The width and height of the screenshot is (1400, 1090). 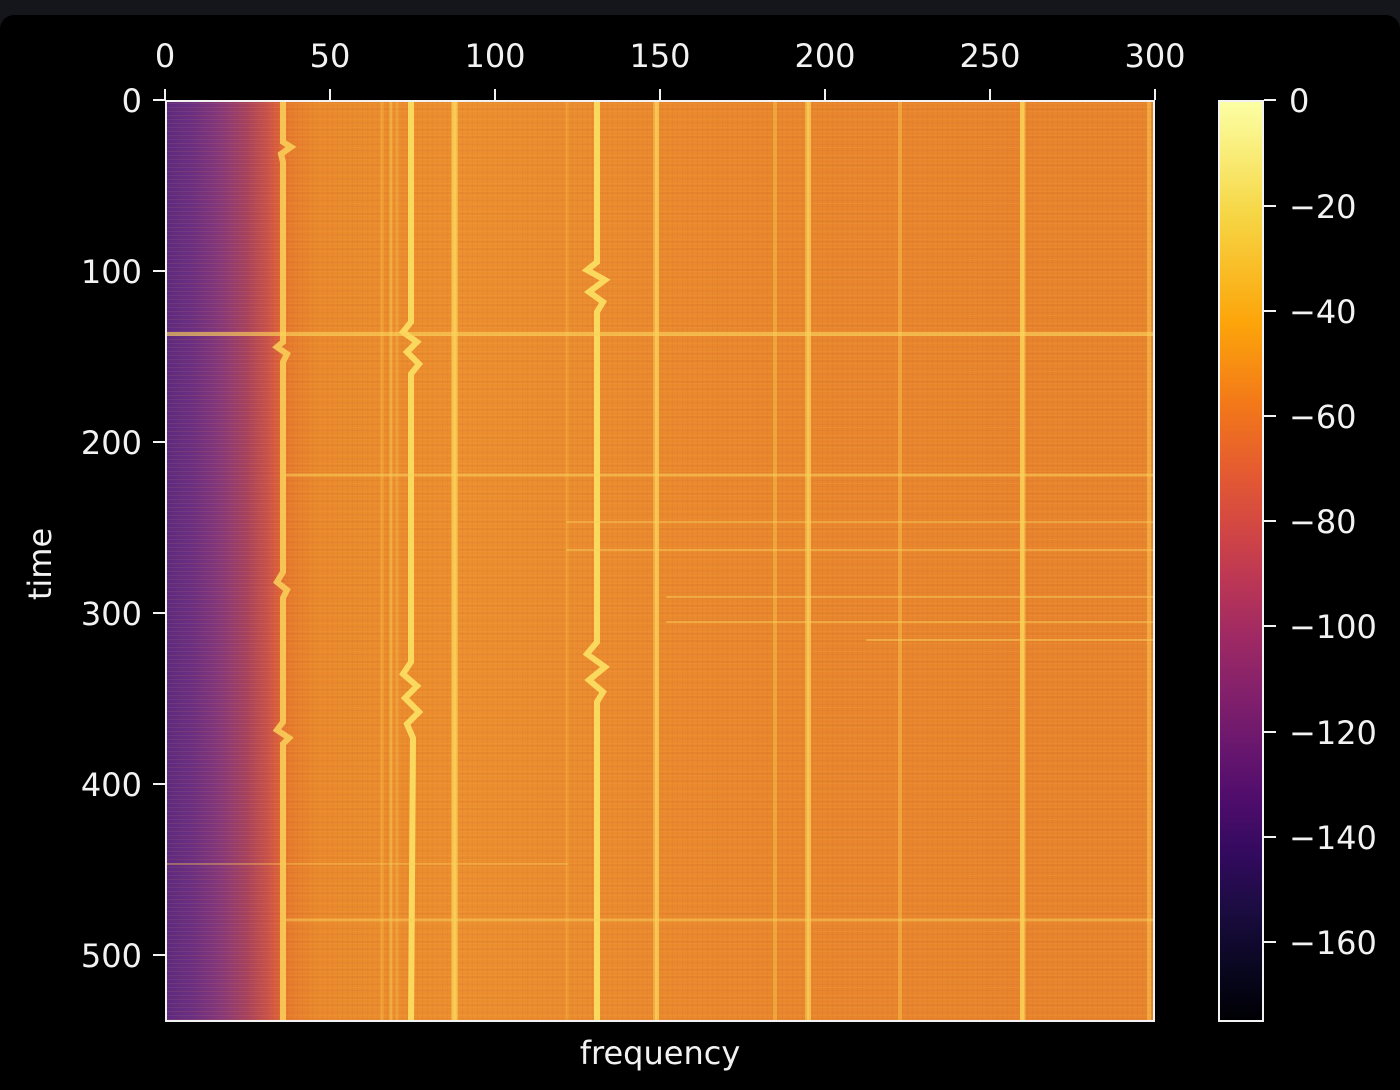 I want to click on x-tick-label: 200, so click(x=825, y=56).